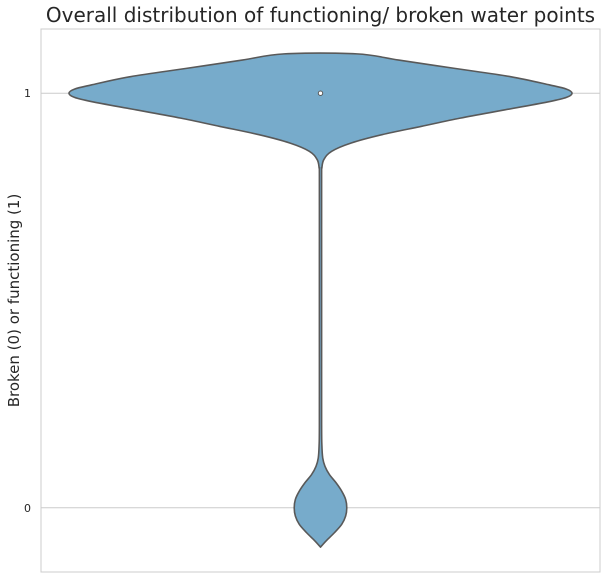  I want to click on median-marker, so click(320, 93).